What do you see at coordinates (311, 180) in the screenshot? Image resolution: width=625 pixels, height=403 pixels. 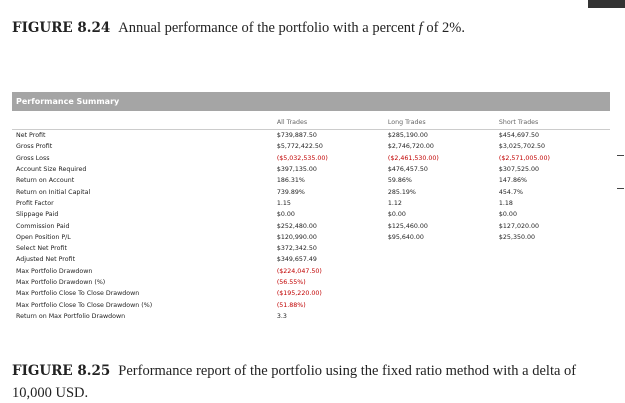 I see `table-row: Return on Account 186.31% 59.86% 147.86%` at bounding box center [311, 180].